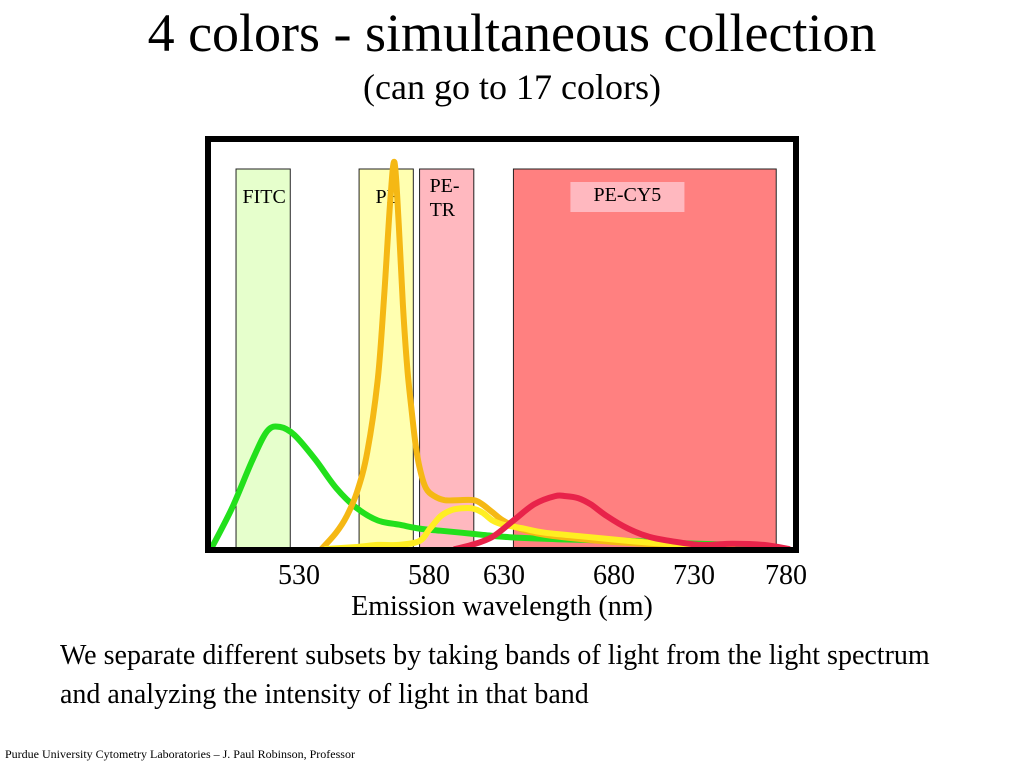 The image size is (1024, 768). Describe the element at coordinates (694, 575) in the screenshot. I see `x-tick-label-730: 730` at that location.